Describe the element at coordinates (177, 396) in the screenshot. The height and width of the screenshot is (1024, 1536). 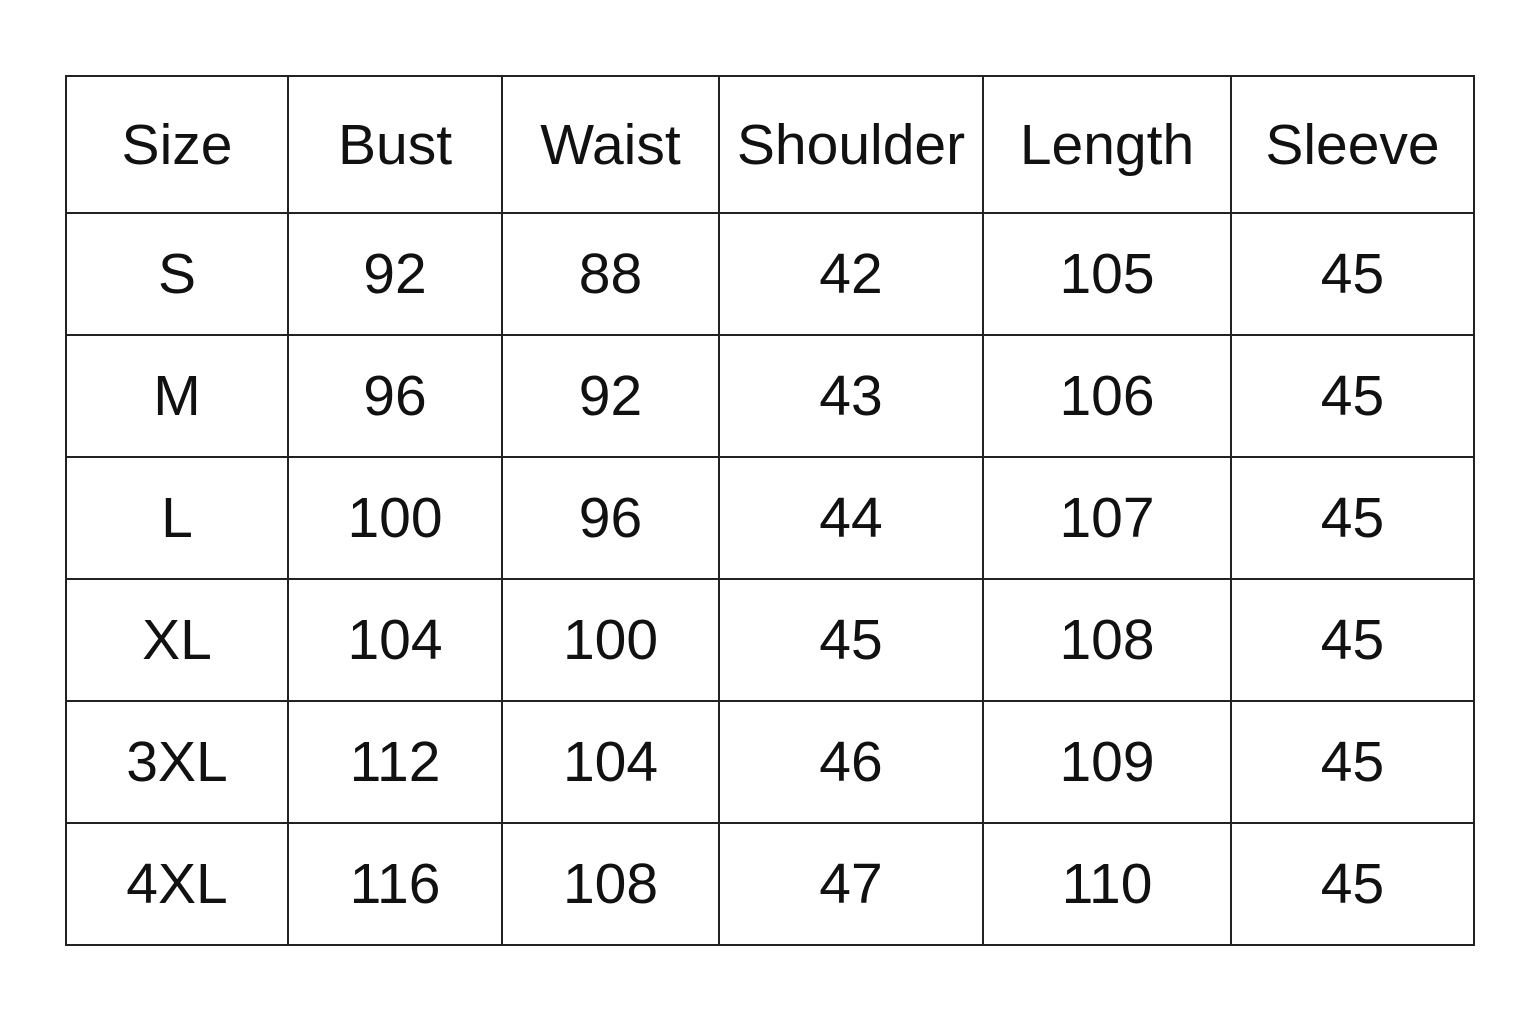
I see `table-cell: M` at that location.